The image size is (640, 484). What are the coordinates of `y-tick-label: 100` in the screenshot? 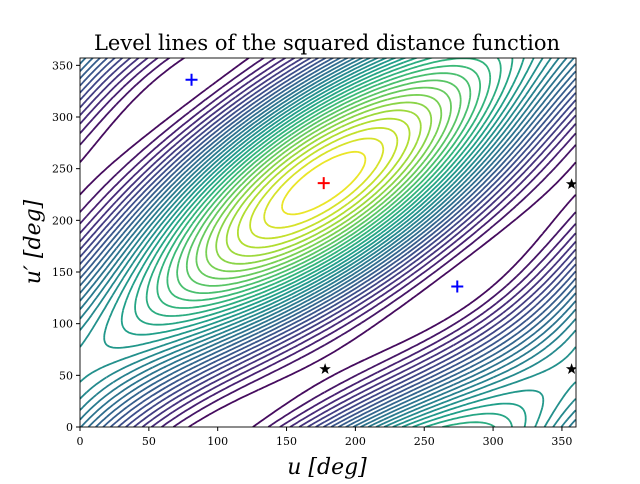 It's located at (62, 324).